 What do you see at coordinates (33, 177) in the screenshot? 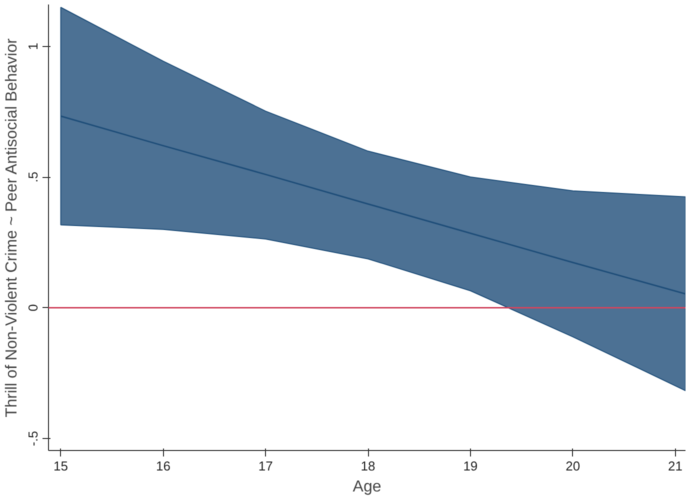
I see `y-tick-label: .5` at bounding box center [33, 177].